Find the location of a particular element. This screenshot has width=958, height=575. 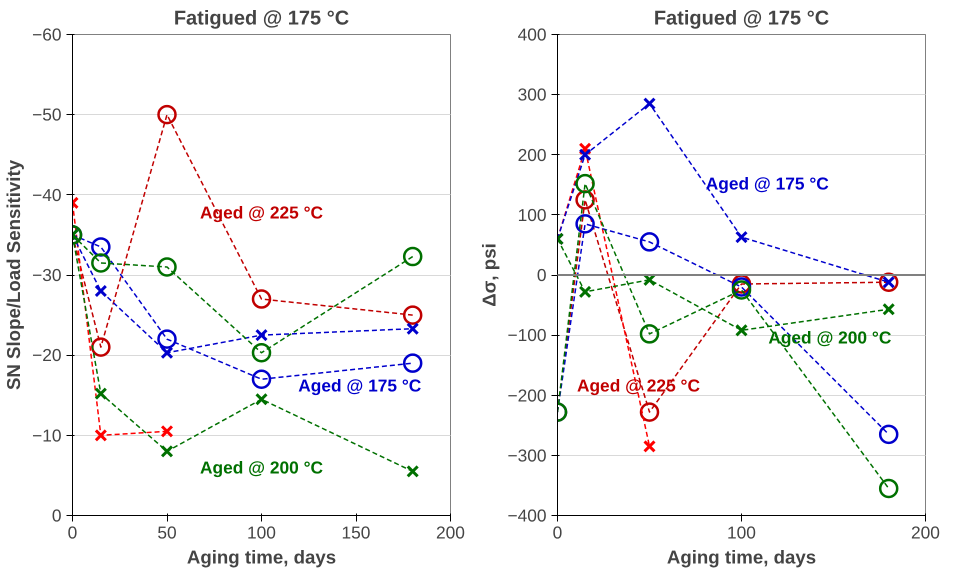

y-tick-label: −20 is located at coordinates (47, 355).